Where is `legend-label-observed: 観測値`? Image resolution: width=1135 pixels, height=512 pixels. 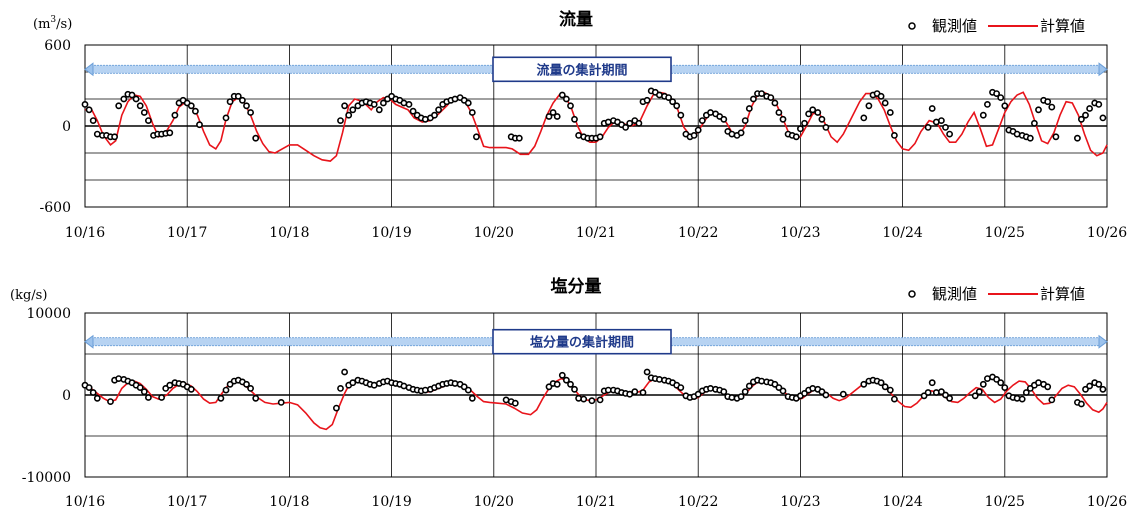 legend-label-observed: 観測値 is located at coordinates (954, 294).